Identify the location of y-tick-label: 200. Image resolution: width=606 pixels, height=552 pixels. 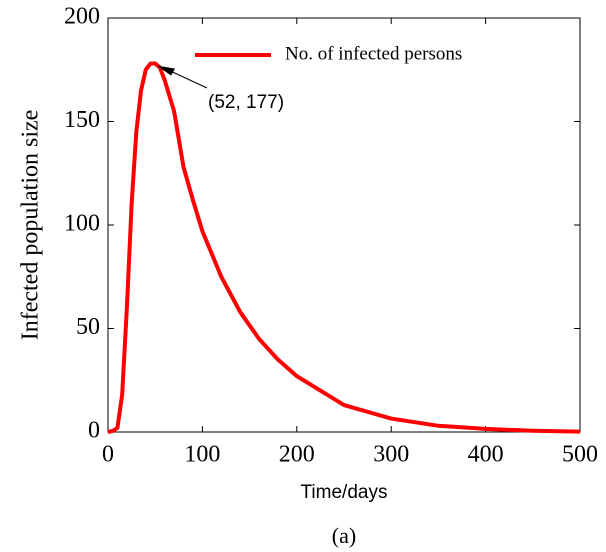
(82, 17).